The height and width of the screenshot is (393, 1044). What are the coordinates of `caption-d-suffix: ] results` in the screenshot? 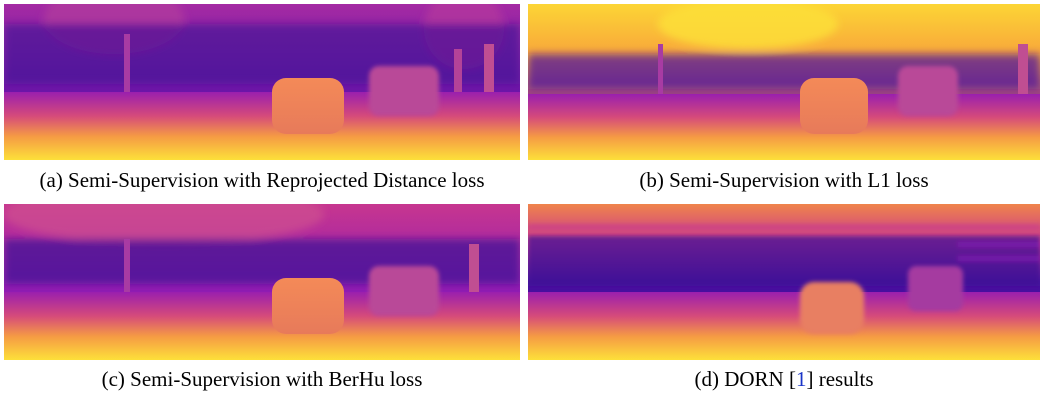 It's located at (840, 379).